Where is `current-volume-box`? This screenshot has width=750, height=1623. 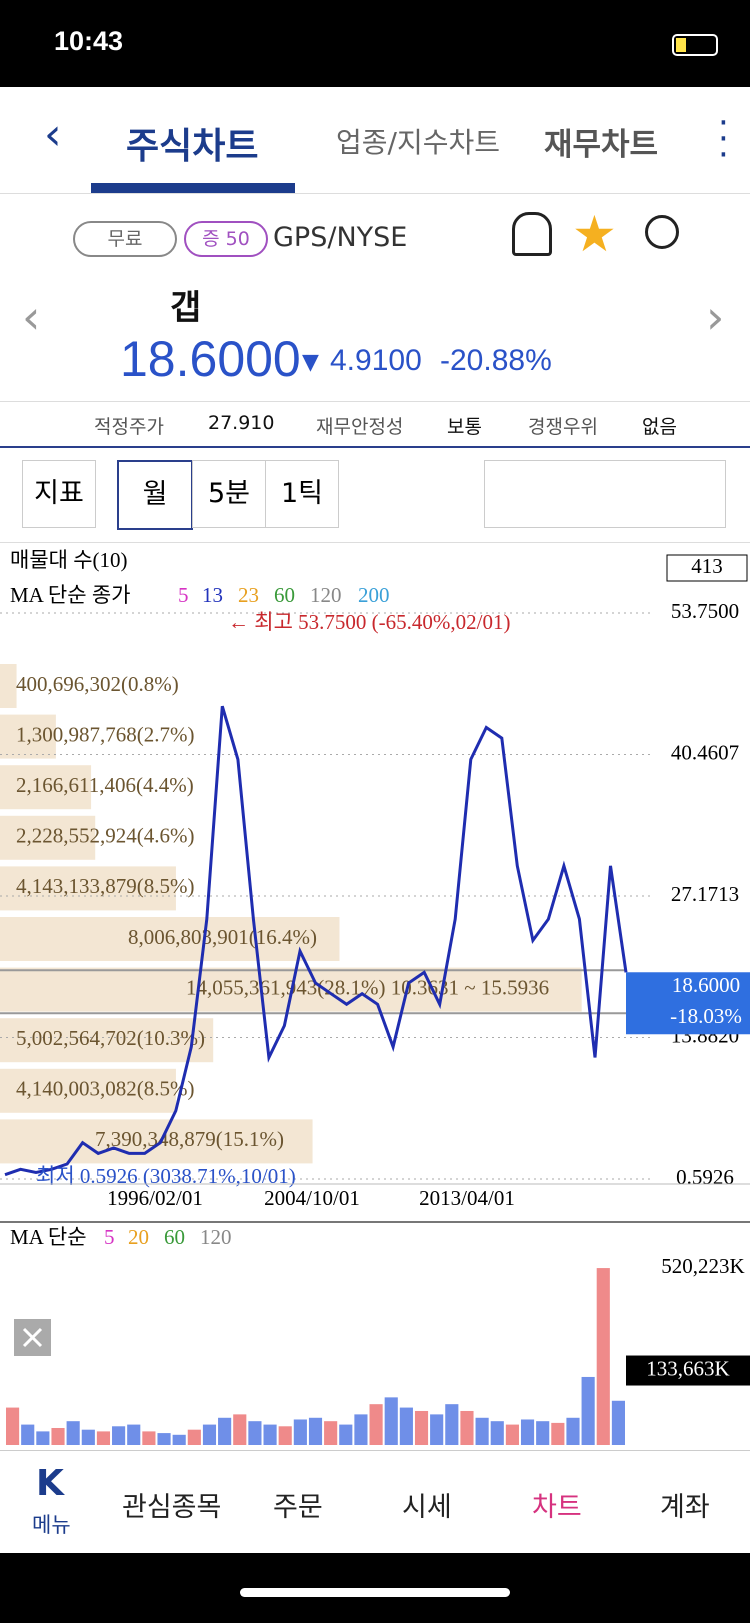 current-volume-box is located at coordinates (688, 1370).